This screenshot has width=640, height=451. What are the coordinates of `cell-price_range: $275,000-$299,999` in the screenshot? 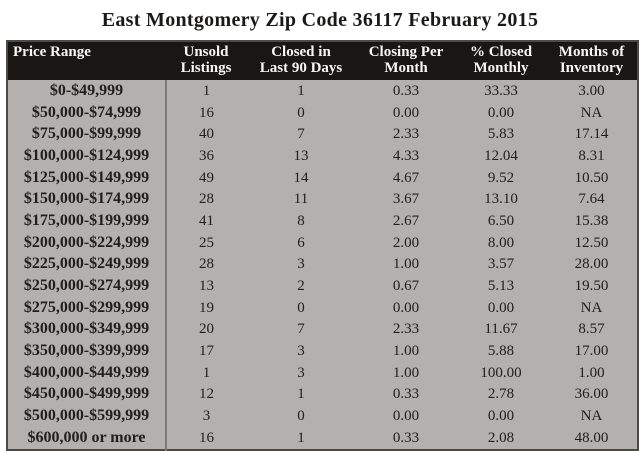 It's located at (87, 307).